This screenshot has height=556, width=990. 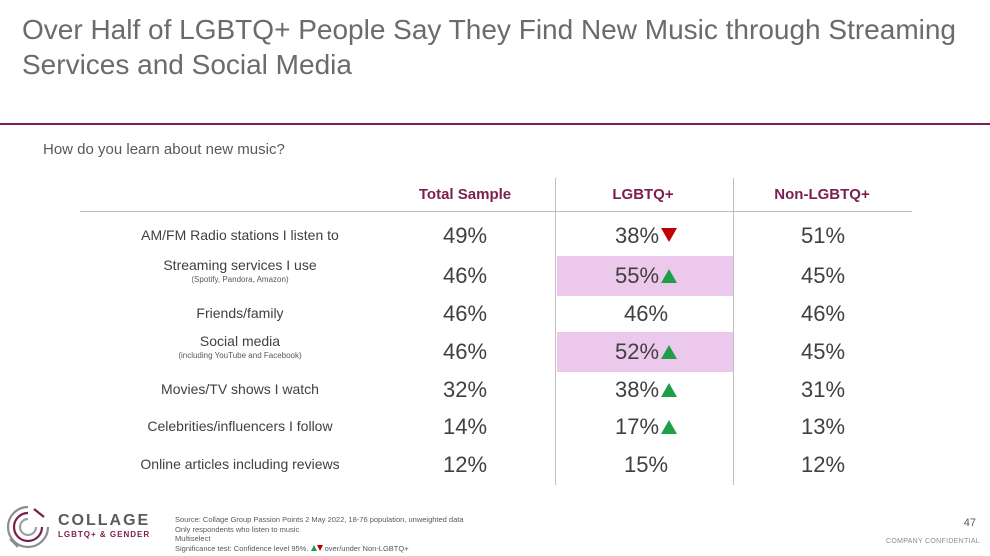 I want to click on lgbtq-value: 17%, so click(x=637, y=426).